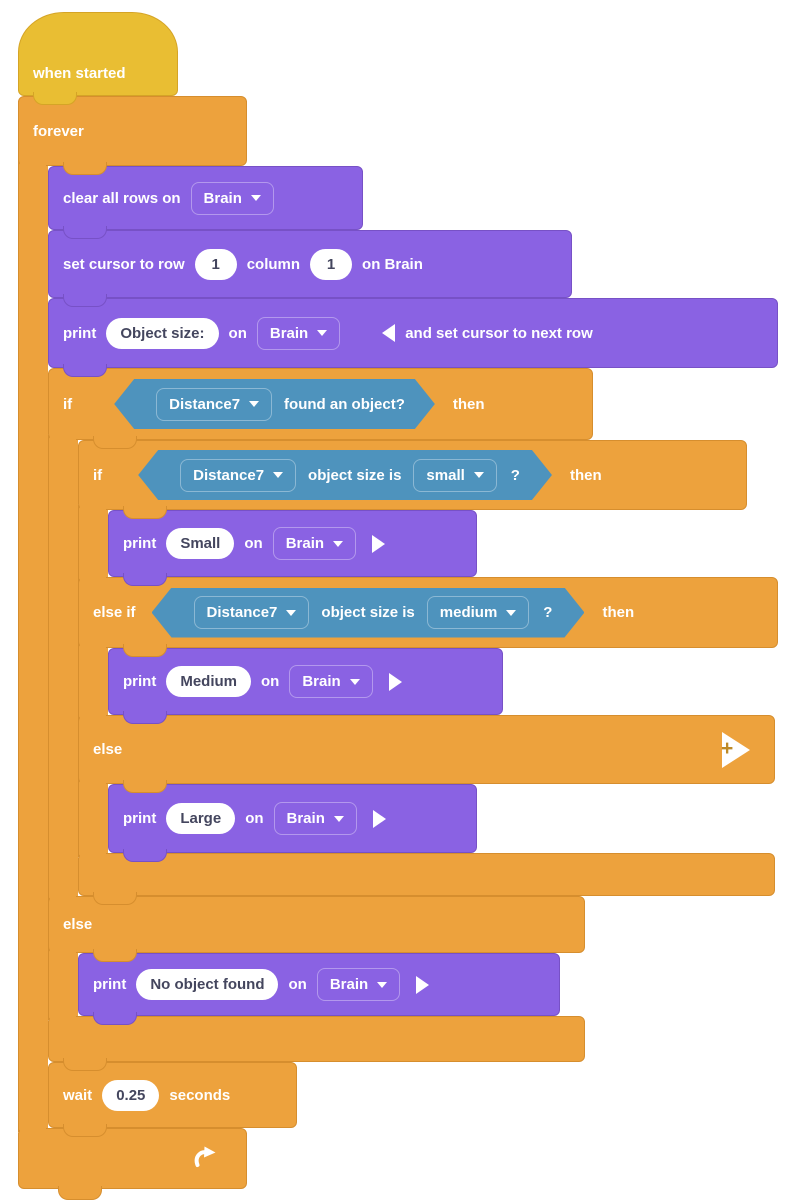 The height and width of the screenshot is (1204, 794). Describe the element at coordinates (392, 264) in the screenshot. I see `on-brain-label: on Brain` at that location.